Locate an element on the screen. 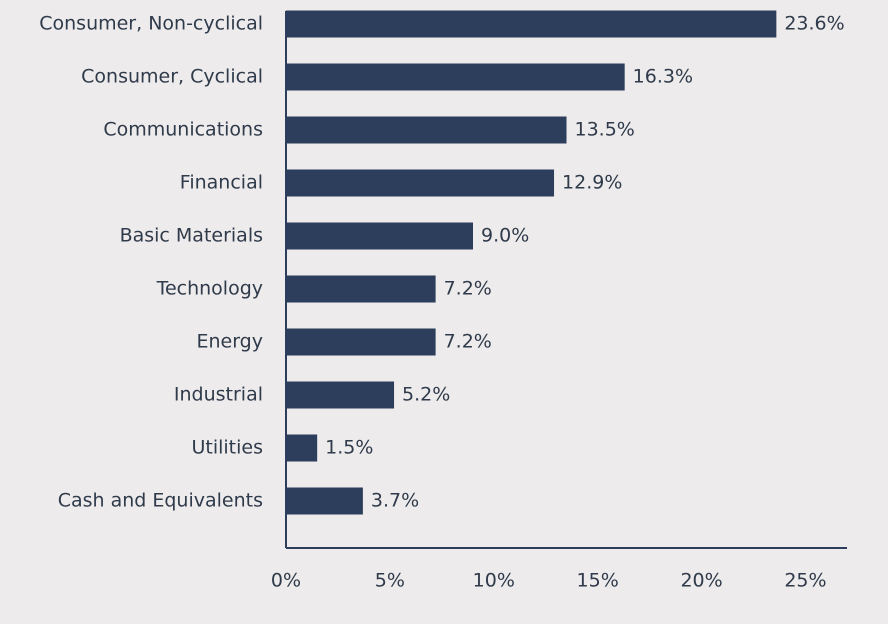 This screenshot has height=624, width=888. y-tick-label: Communications is located at coordinates (183, 130).